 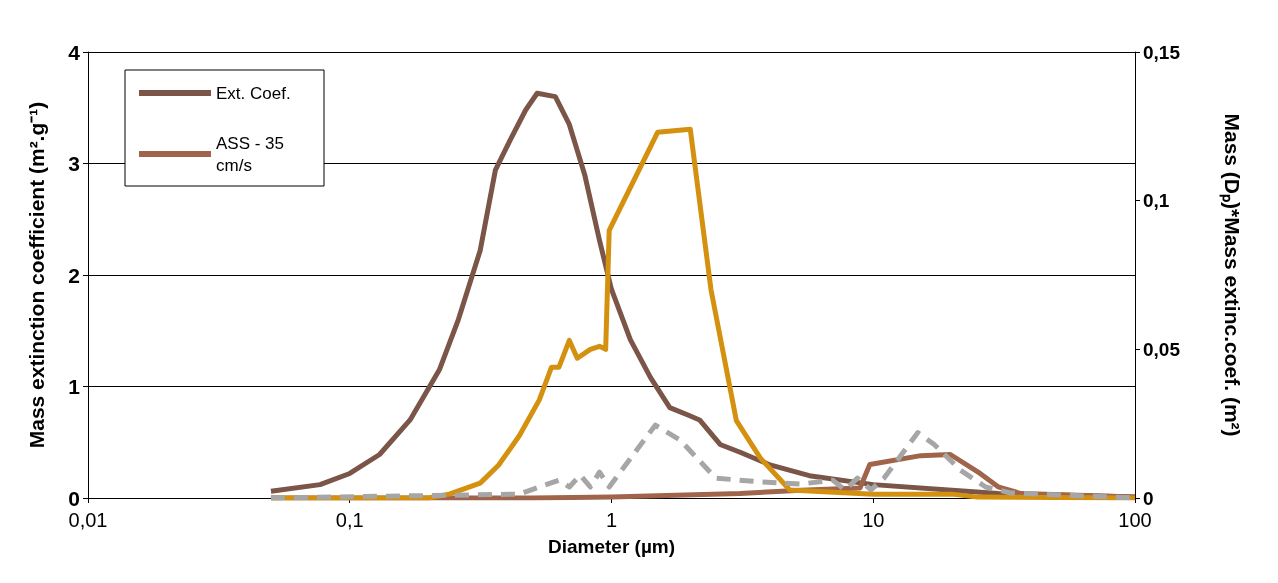 What do you see at coordinates (74, 386) in the screenshot?
I see `y-tick-label: 1` at bounding box center [74, 386].